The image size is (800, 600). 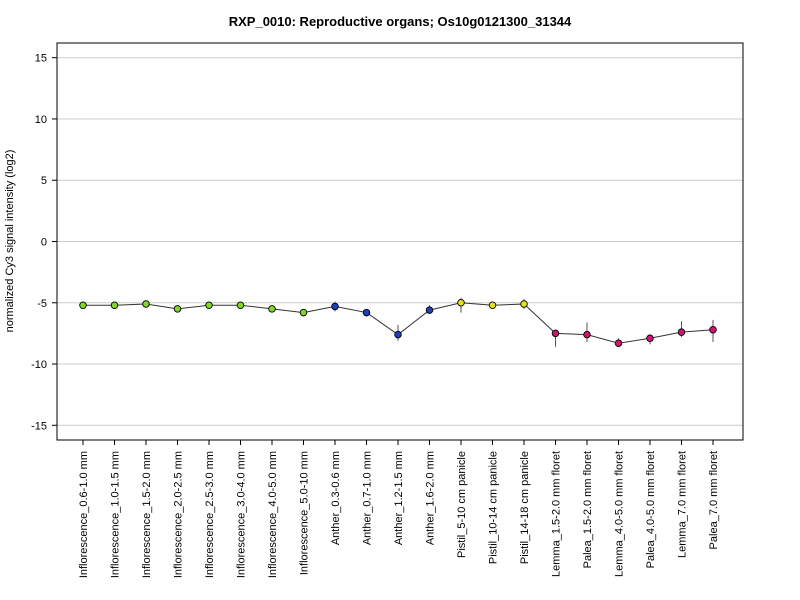 What do you see at coordinates (242, 514) in the screenshot?
I see `x-tick-label: Inflorescence_3.0-4.0 mm` at bounding box center [242, 514].